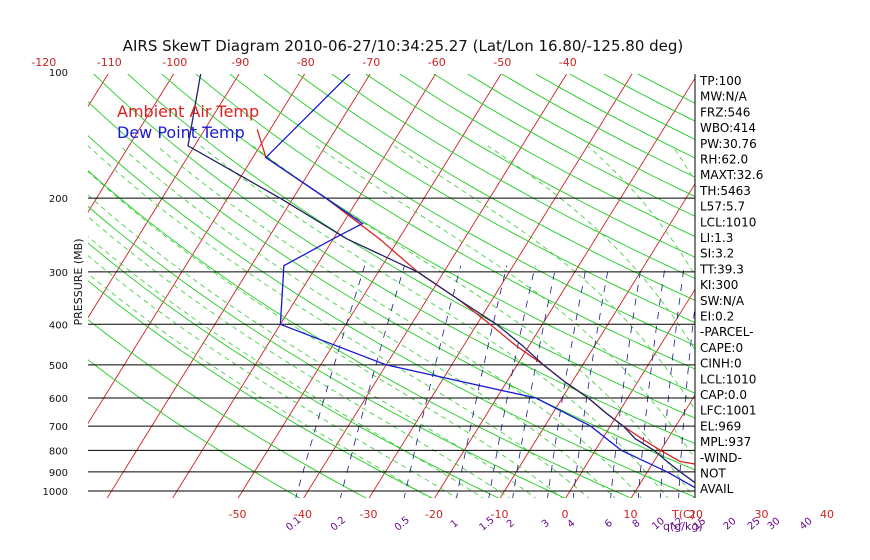  What do you see at coordinates (369, 514) in the screenshot?
I see `bottom-temp-tick-label: -30` at bounding box center [369, 514].